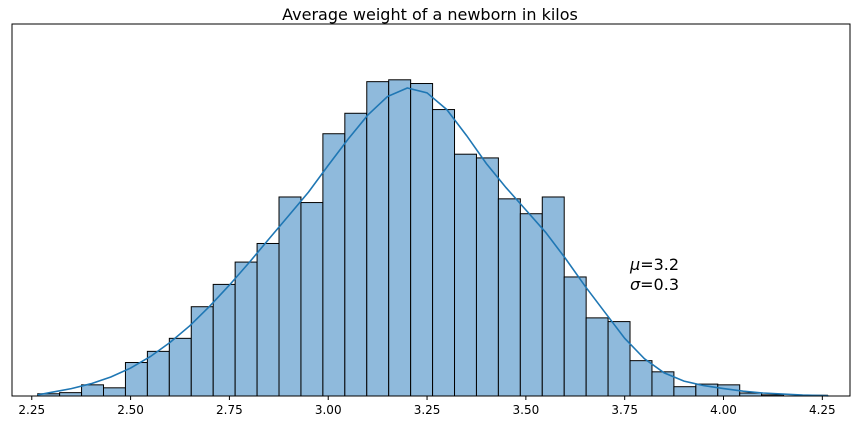 Image resolution: width=856 pixels, height=424 pixels. What do you see at coordinates (659, 284) in the screenshot?
I see `sigma-value: =0.3` at bounding box center [659, 284].